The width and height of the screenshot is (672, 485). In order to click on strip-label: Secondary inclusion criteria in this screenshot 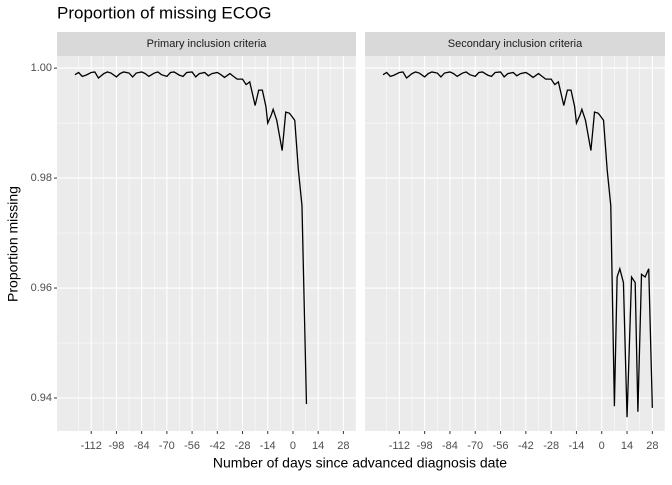, I will do `click(515, 44)`.